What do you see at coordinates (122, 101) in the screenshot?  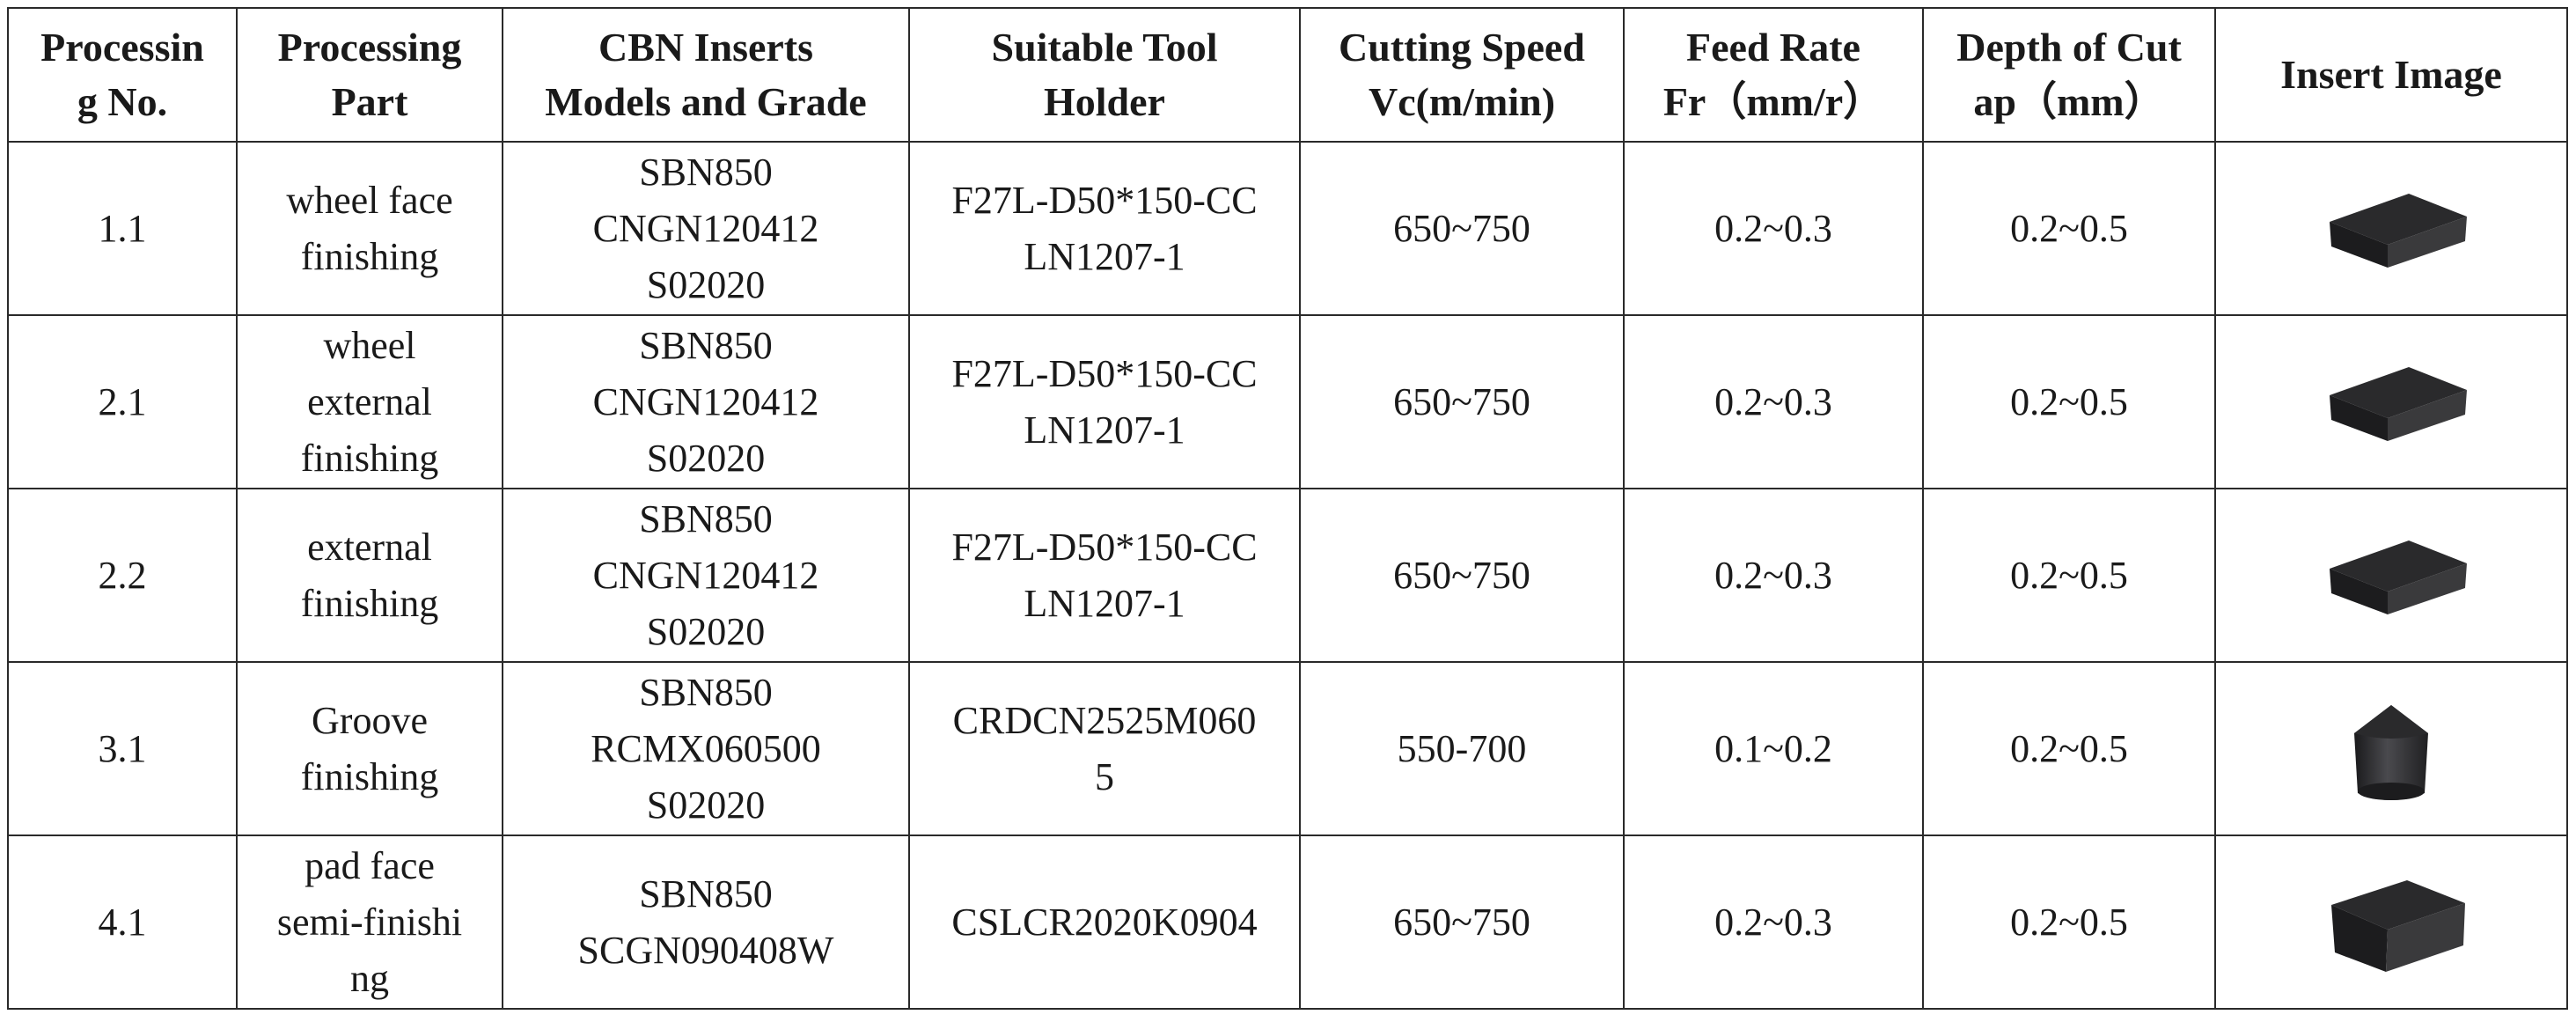 I see `header-line: g No.` at bounding box center [122, 101].